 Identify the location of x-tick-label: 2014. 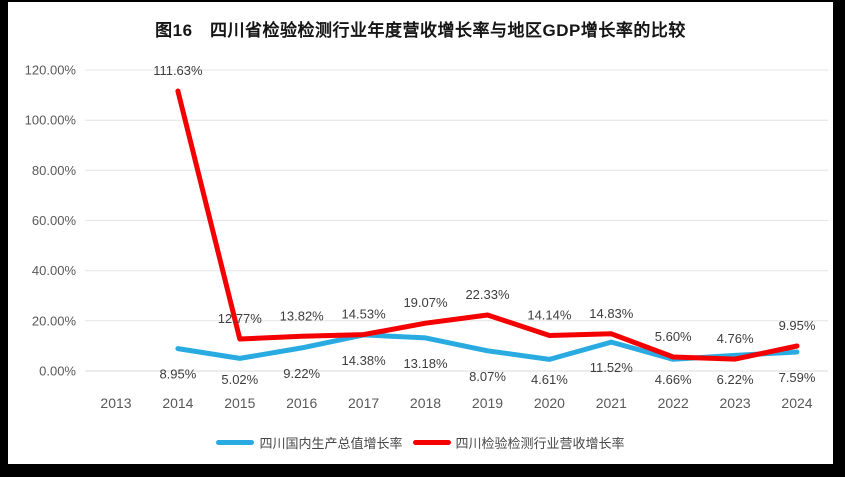
(177, 403).